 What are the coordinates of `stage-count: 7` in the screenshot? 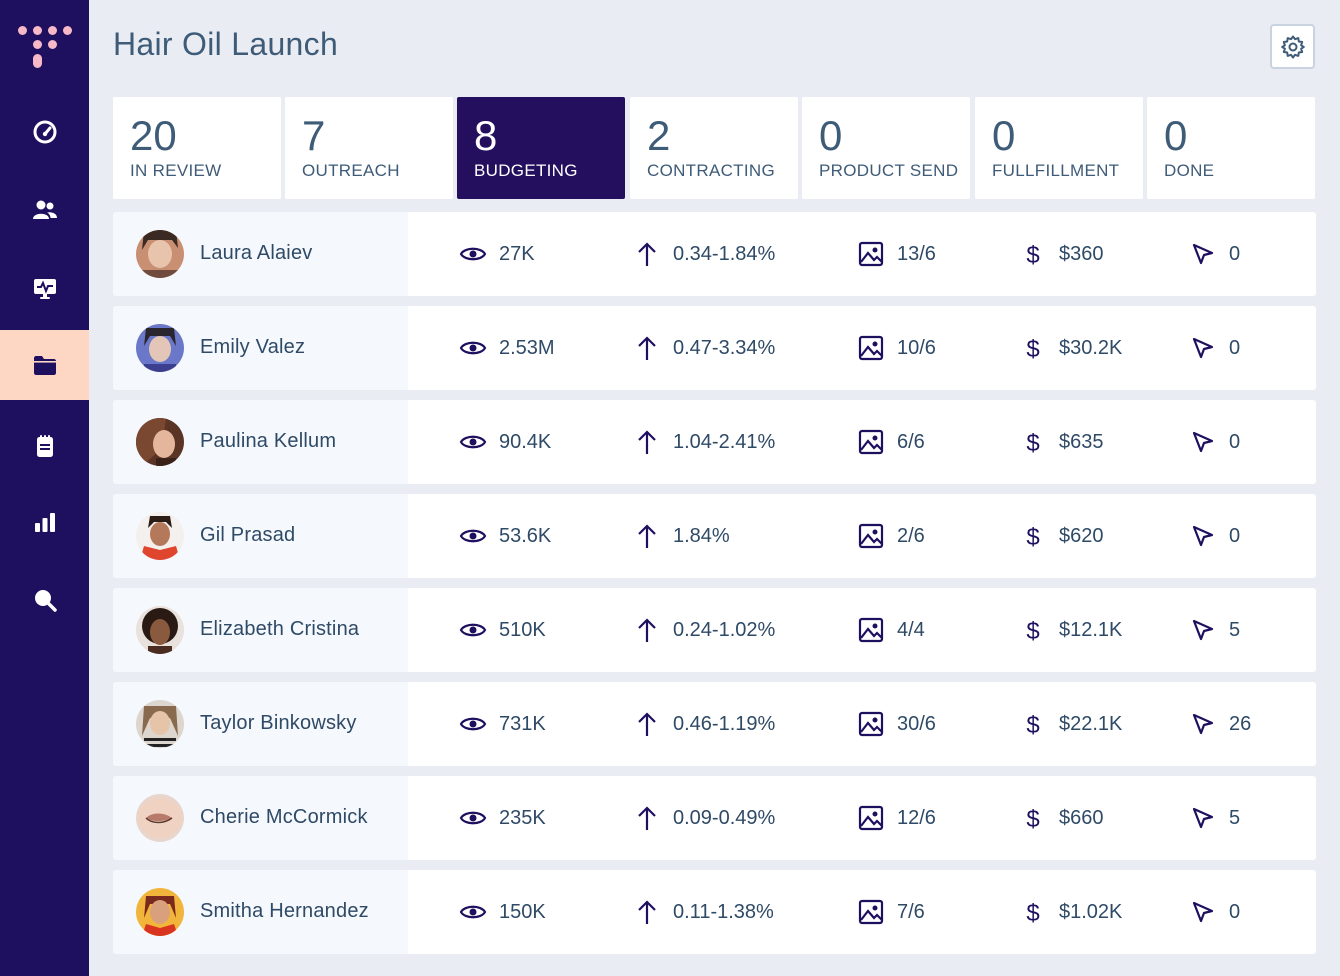 It's located at (314, 135).